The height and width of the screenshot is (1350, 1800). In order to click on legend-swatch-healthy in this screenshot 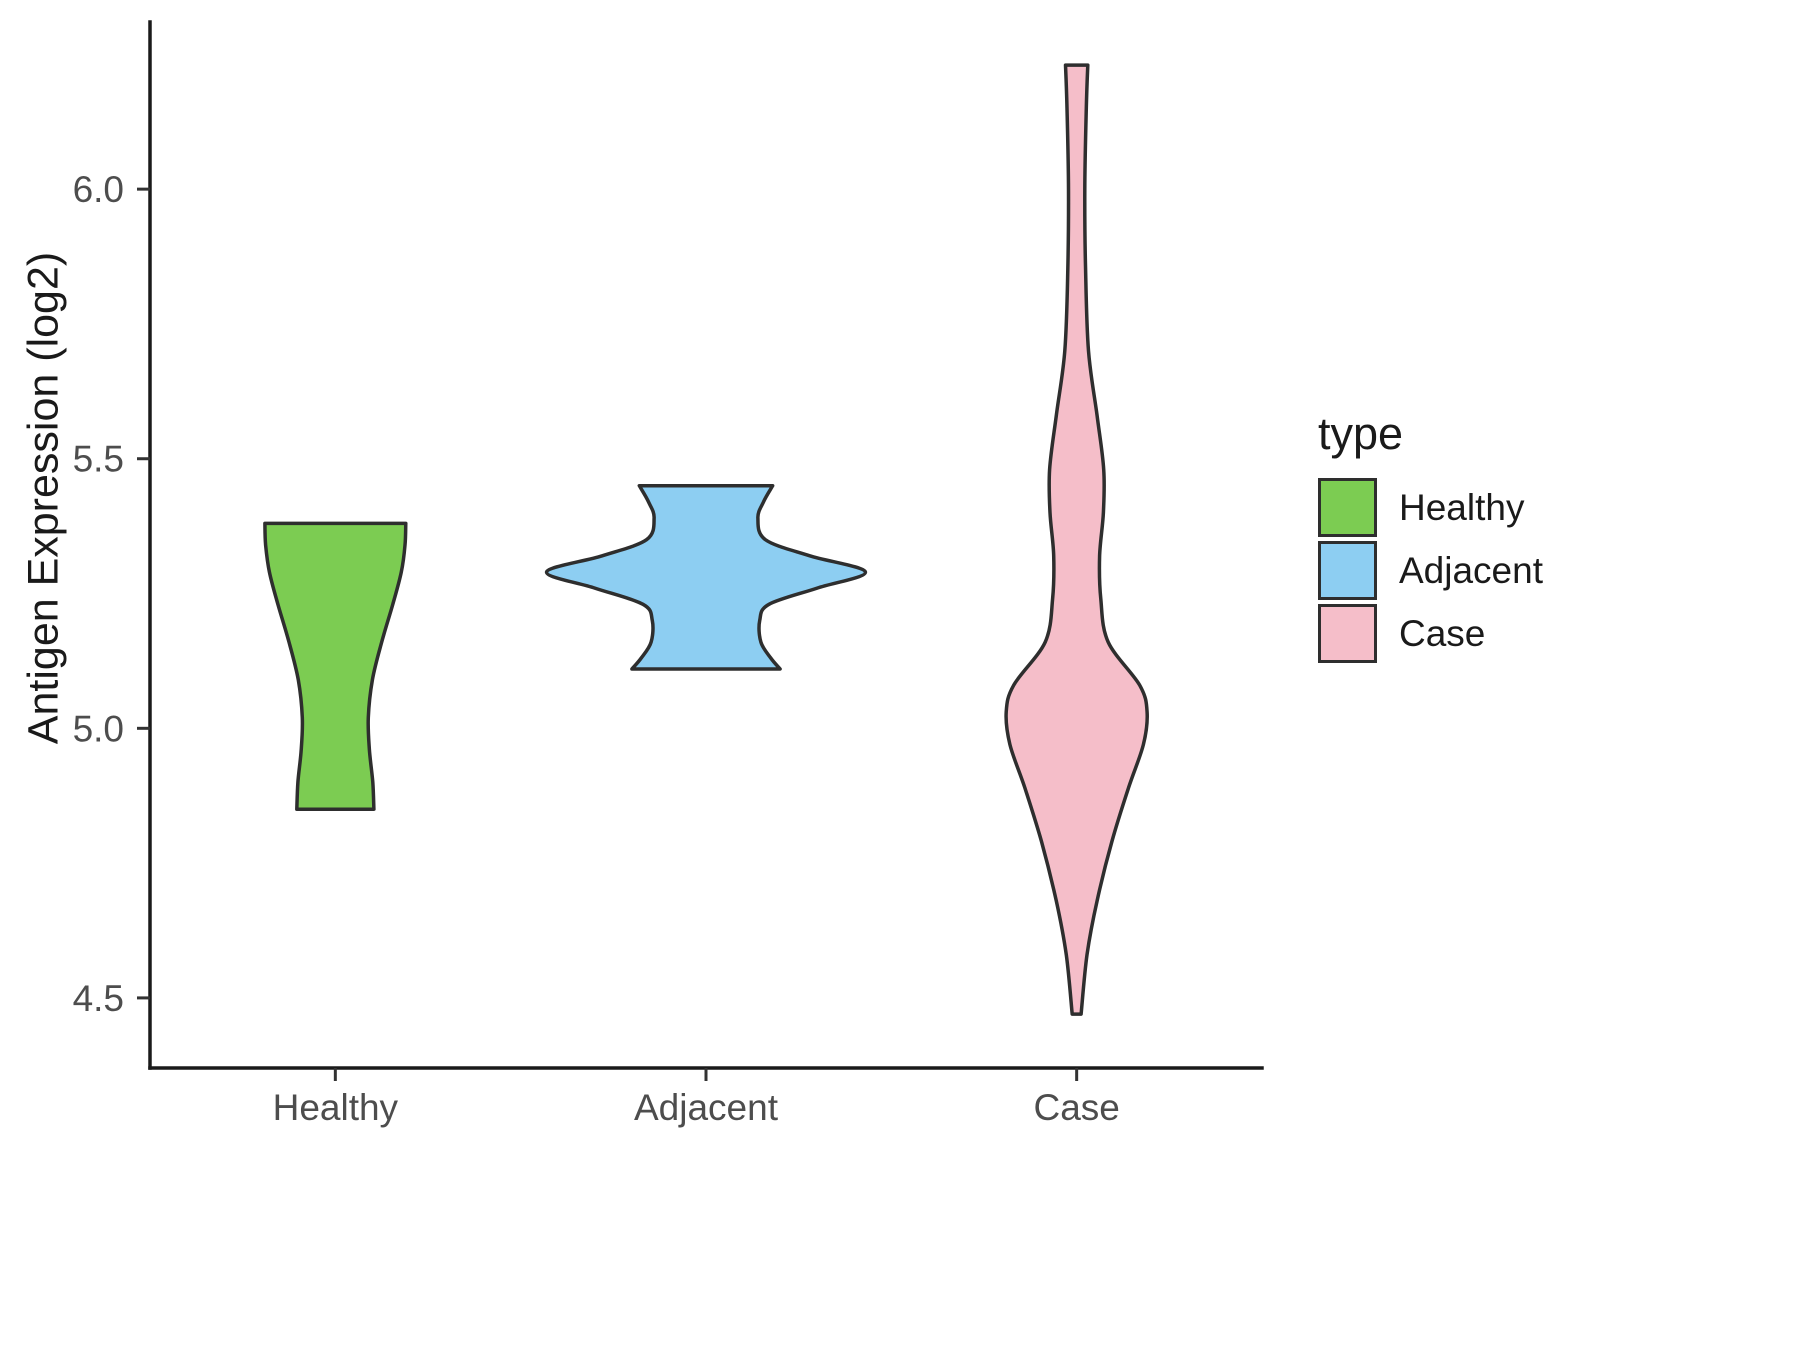, I will do `click(1347, 507)`.